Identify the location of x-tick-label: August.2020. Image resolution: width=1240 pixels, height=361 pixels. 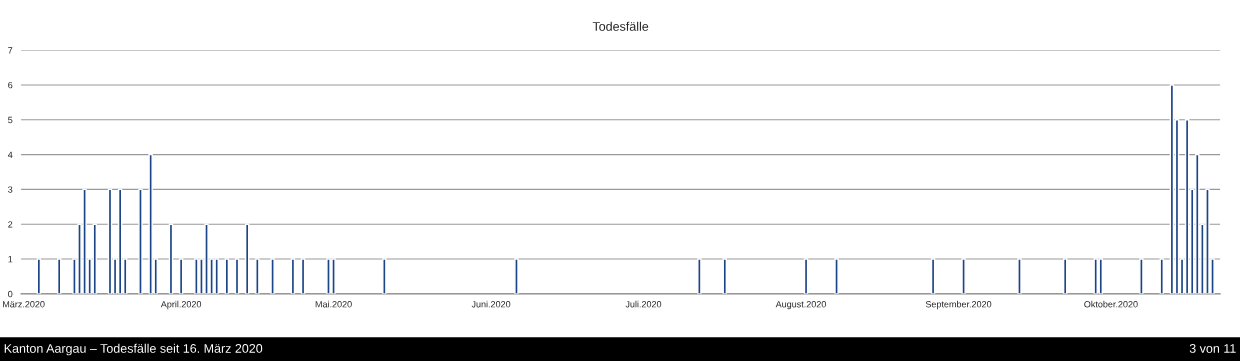
(800, 305).